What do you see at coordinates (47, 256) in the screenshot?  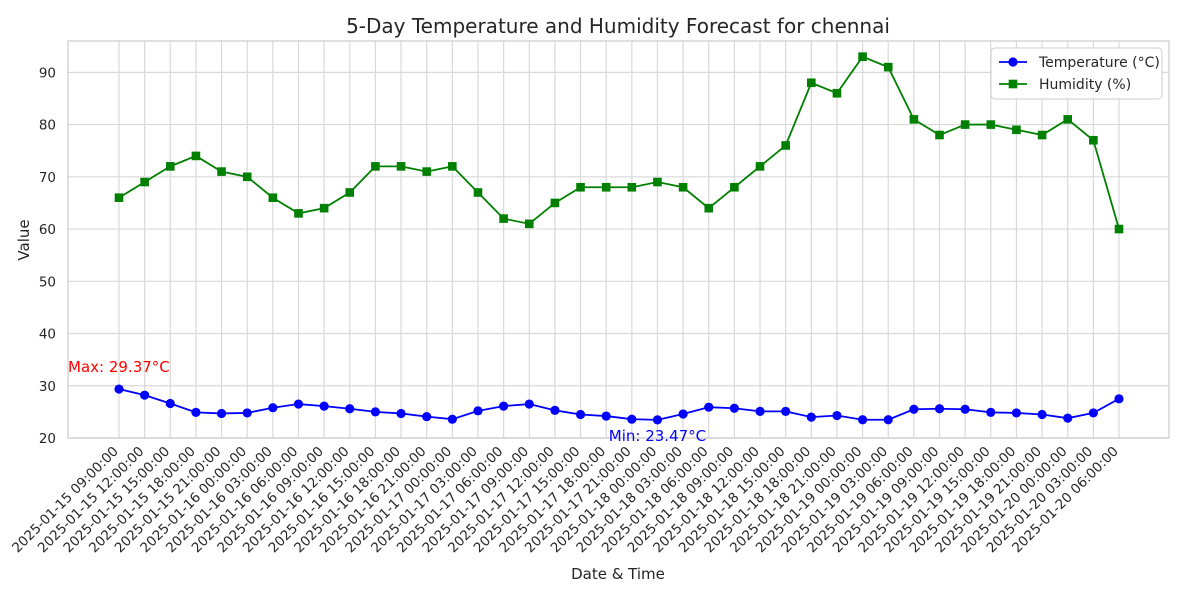 I see `y-axis: 20 30 40 50 60 70 80 90` at bounding box center [47, 256].